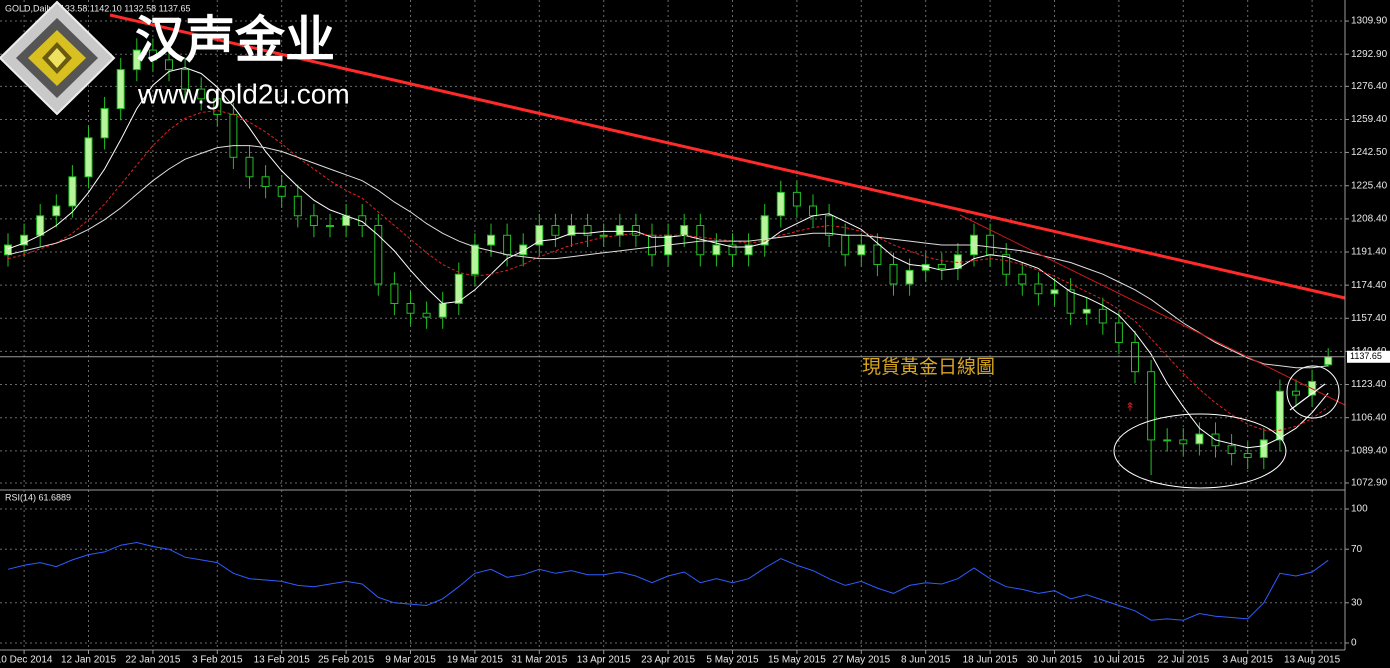  What do you see at coordinates (797, 660) in the screenshot?
I see `x-tick-label: 15 May 2015` at bounding box center [797, 660].